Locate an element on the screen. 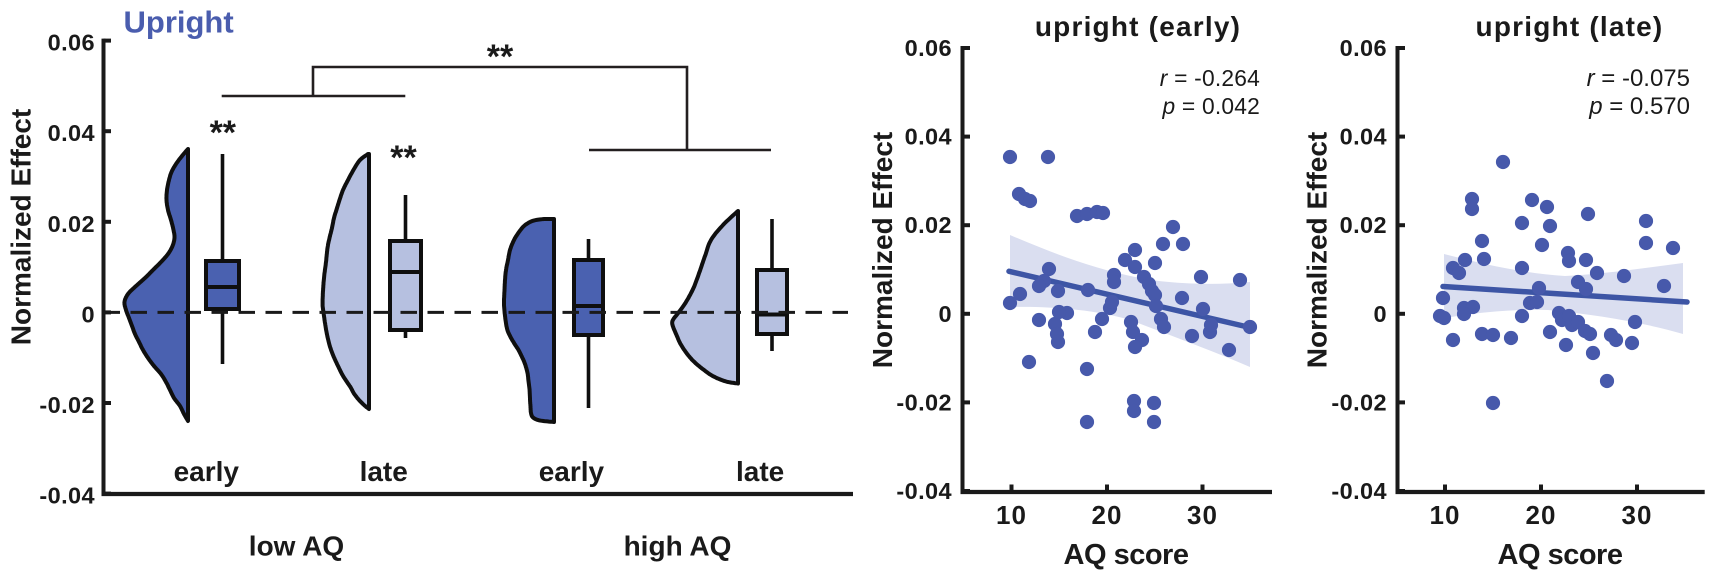 The width and height of the screenshot is (1713, 573). svg-text: p = 0.570 is located at coordinates (1639, 106).